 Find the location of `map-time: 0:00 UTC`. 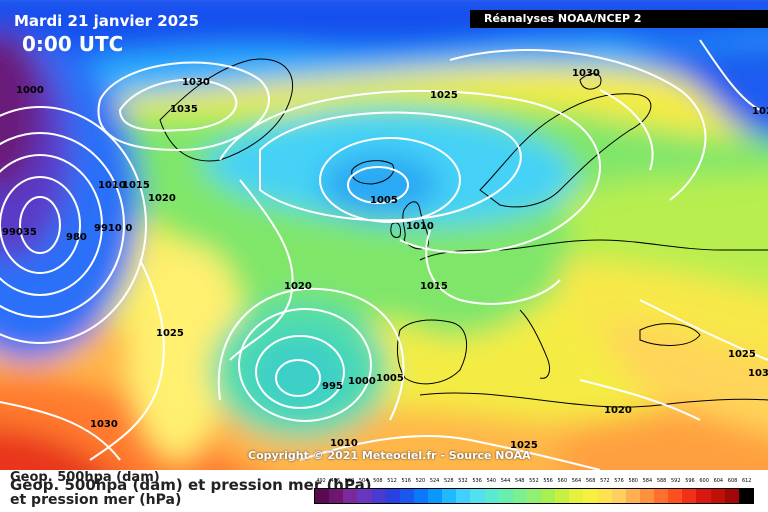

map-time: 0:00 UTC is located at coordinates (73, 44).